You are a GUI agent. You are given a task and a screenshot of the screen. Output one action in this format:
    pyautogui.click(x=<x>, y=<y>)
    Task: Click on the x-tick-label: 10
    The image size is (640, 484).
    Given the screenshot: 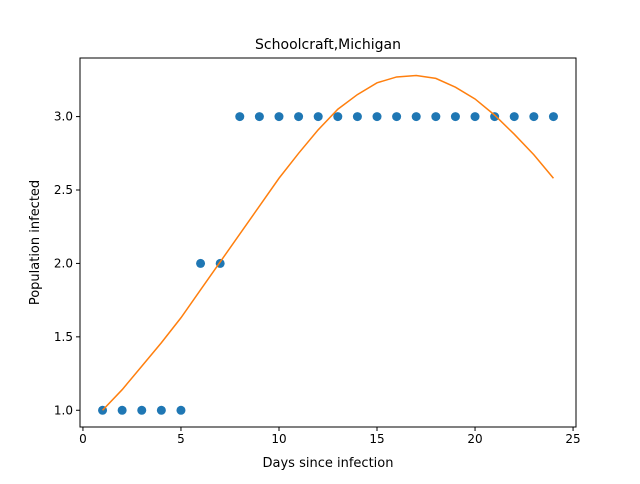 What is the action you would take?
    pyautogui.click(x=278, y=439)
    